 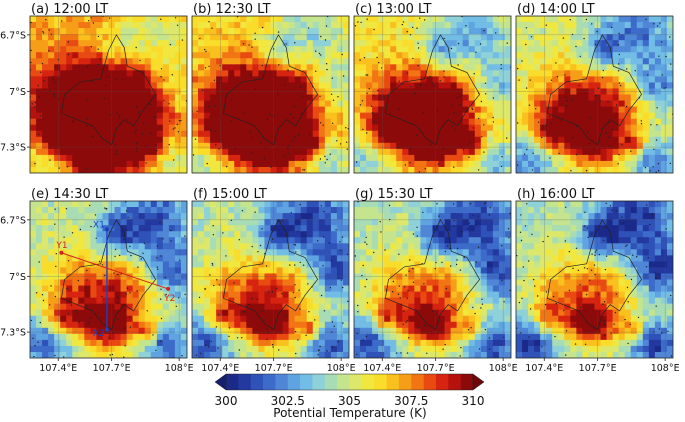 What do you see at coordinates (478, 382) in the screenshot?
I see `colorbar-high-arrow` at bounding box center [478, 382].